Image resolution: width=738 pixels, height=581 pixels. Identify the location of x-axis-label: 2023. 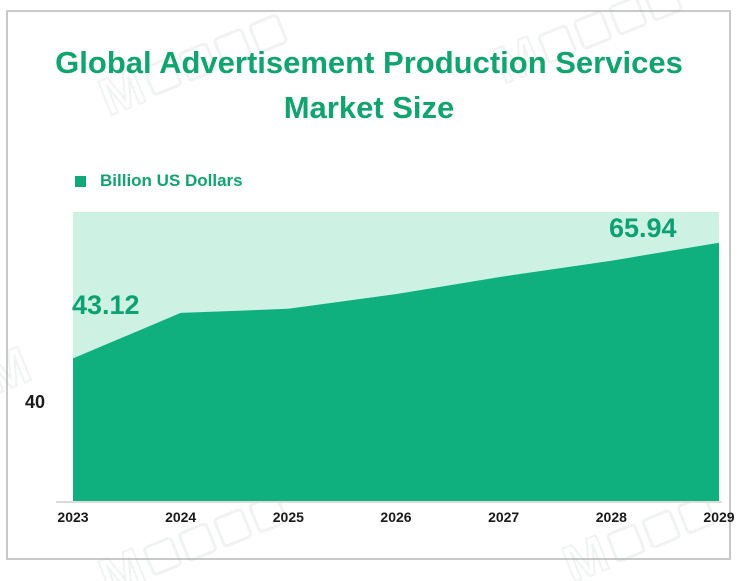
(73, 517).